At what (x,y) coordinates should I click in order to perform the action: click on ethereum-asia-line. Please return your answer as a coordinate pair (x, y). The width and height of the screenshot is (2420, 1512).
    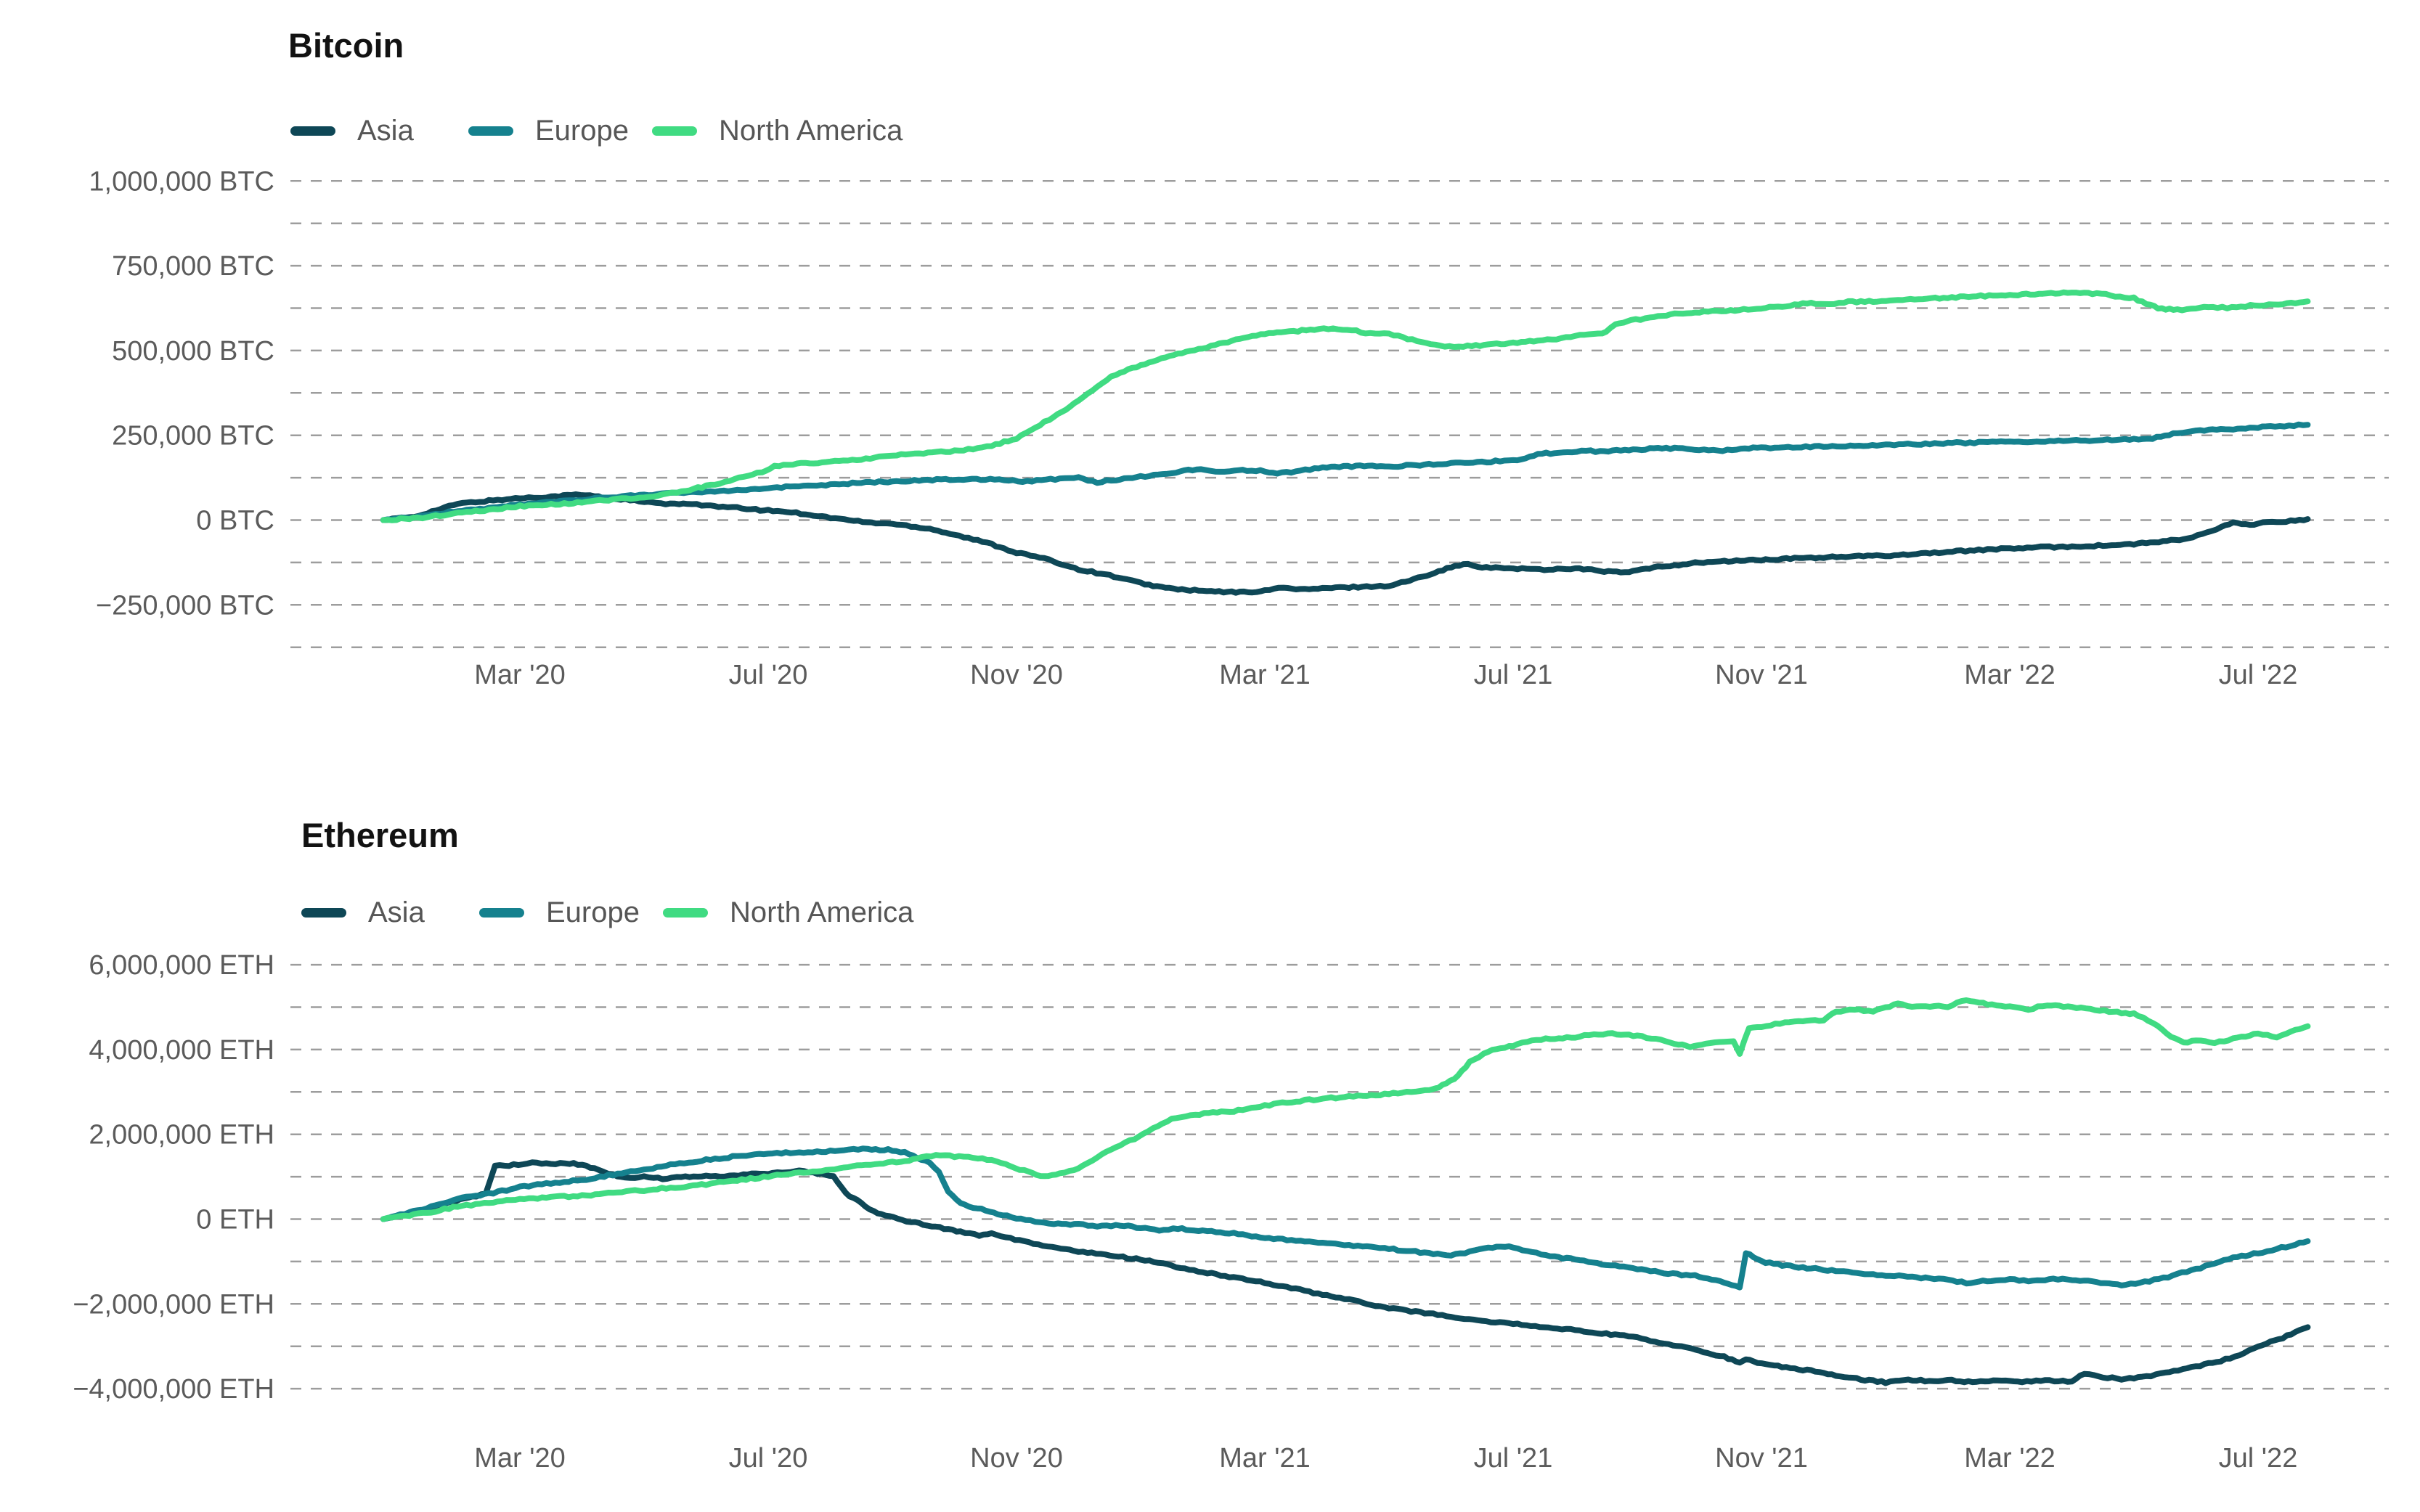
    Looking at the image, I should click on (1345, 1272).